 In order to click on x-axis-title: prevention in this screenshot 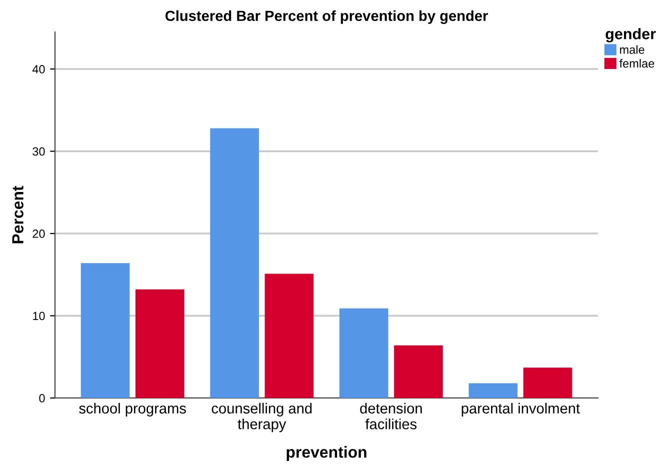, I will do `click(326, 453)`.